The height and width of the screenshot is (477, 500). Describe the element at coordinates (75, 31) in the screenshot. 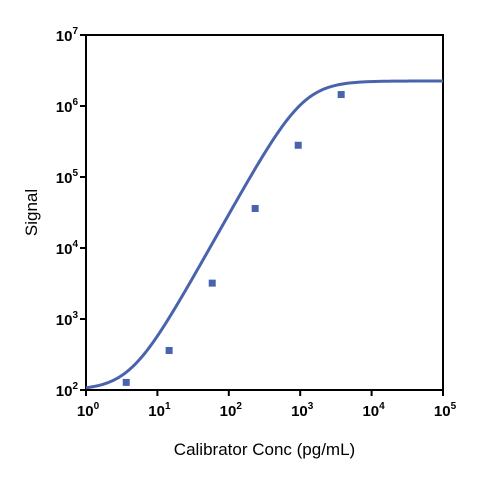

I see `y-tick-label-exponent: 7` at that location.